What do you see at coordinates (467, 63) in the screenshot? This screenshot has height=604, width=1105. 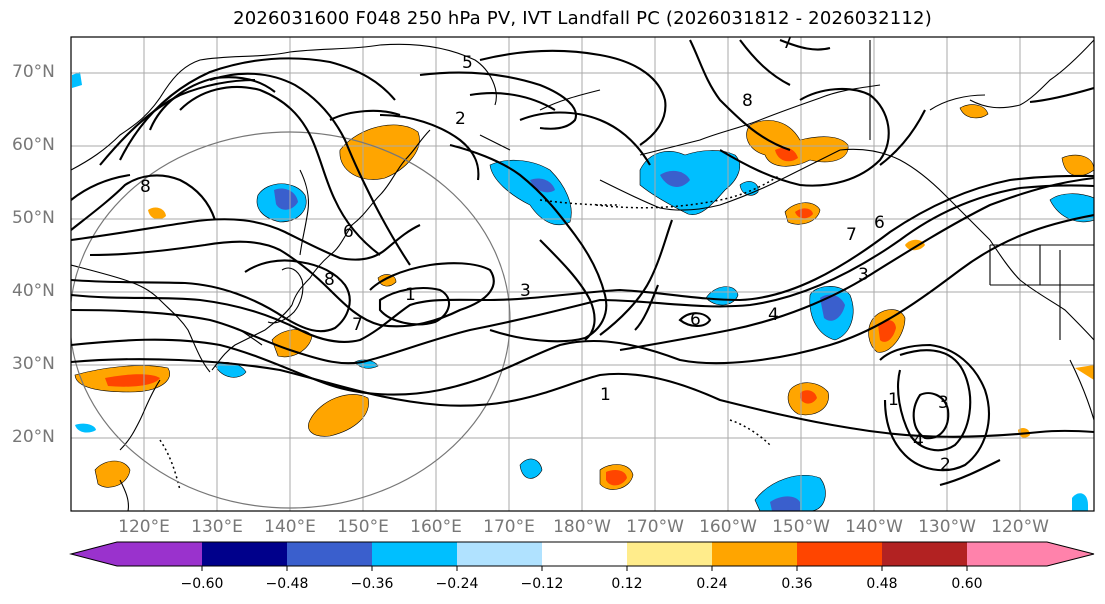 I see `contour-label: 5` at bounding box center [467, 63].